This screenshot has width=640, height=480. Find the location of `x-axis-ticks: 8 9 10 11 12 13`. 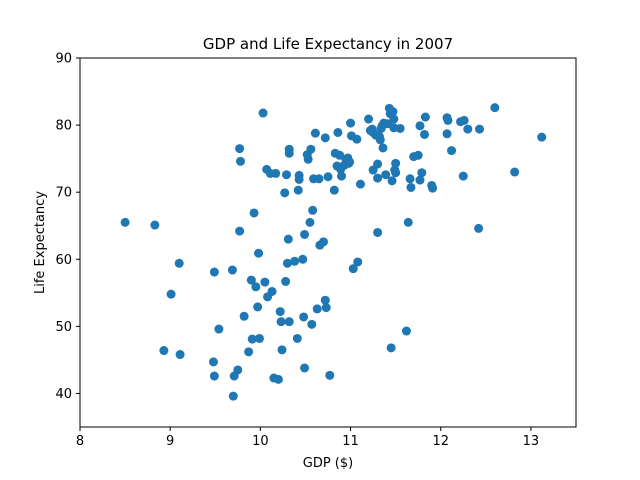

x-axis-ticks: 8 9 10 11 12 13 is located at coordinates (307, 438).